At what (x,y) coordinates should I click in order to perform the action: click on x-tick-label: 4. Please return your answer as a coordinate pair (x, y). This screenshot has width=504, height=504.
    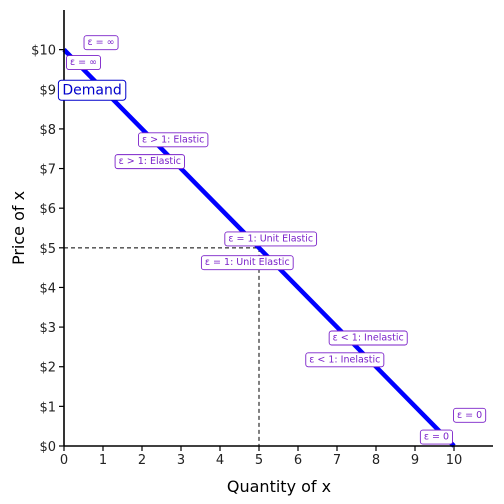
    Looking at the image, I should click on (220, 460).